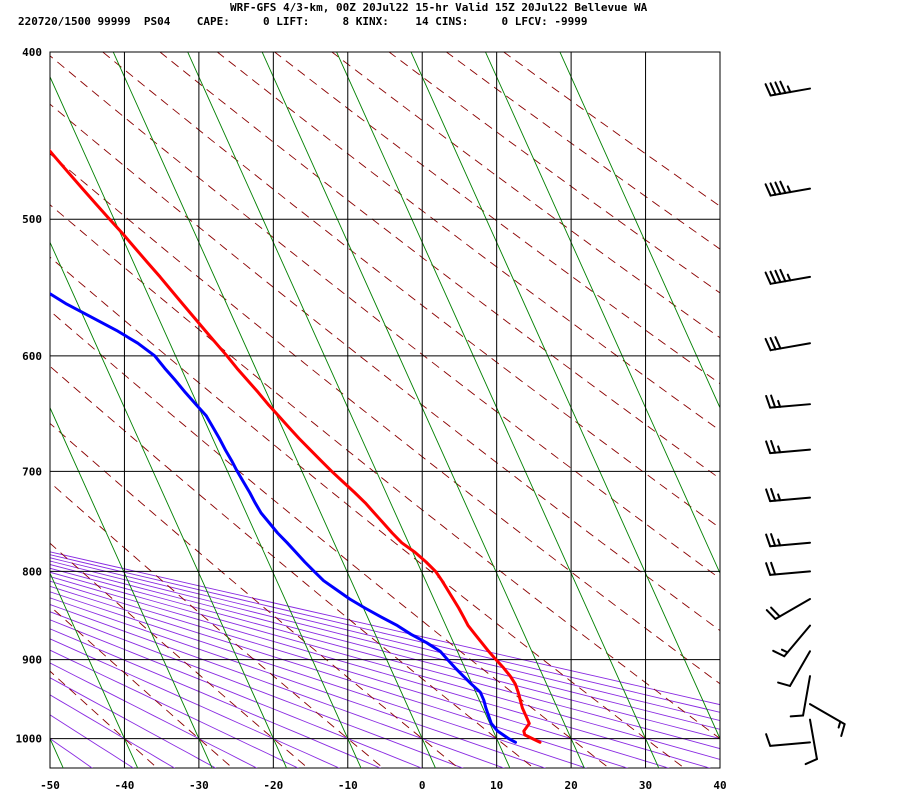  Describe the element at coordinates (29, 396) in the screenshot. I see `pressure-axis: 400 500 600 700 800 900 1000` at that location.